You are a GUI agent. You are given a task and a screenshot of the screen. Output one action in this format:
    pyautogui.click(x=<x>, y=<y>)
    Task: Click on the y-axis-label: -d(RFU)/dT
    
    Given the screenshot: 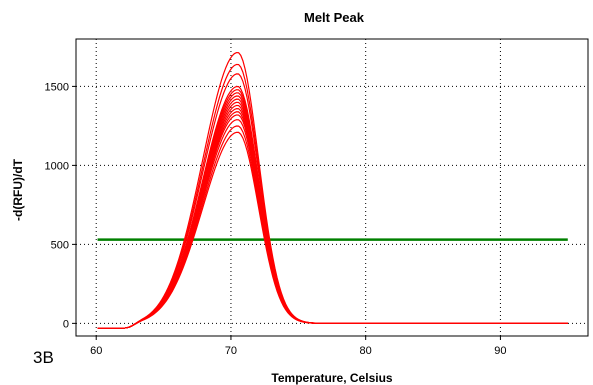 What is the action you would take?
    pyautogui.click(x=18, y=189)
    